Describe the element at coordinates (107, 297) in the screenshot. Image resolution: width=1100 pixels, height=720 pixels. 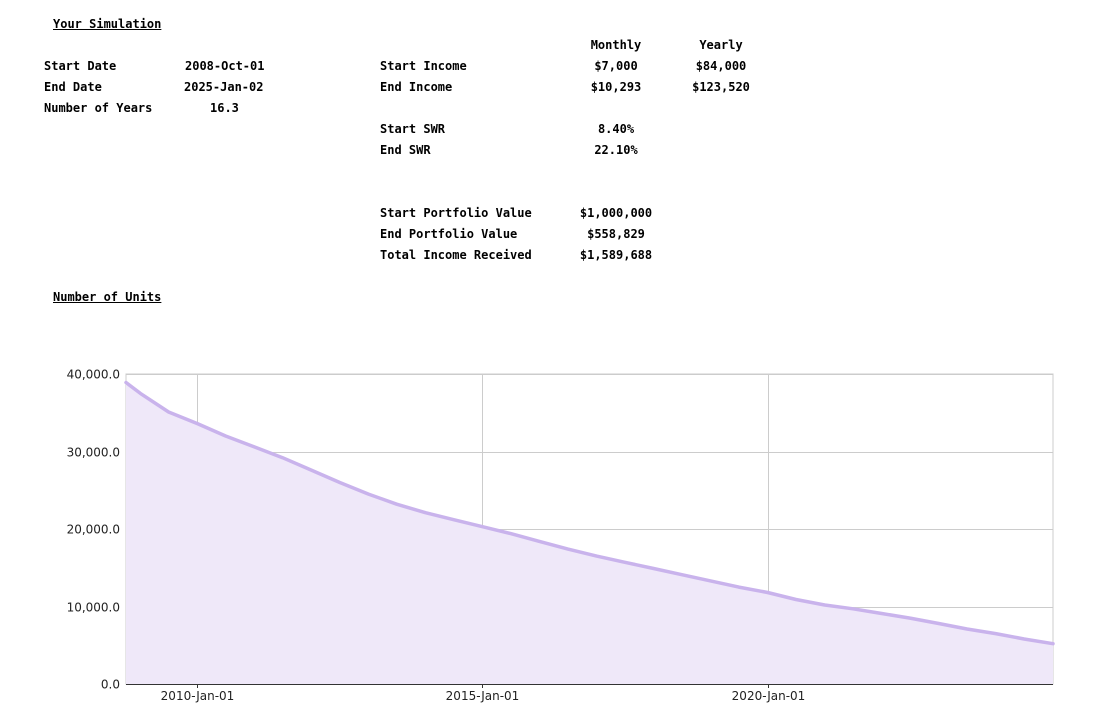
I see `units-heading: Number of Units` at that location.